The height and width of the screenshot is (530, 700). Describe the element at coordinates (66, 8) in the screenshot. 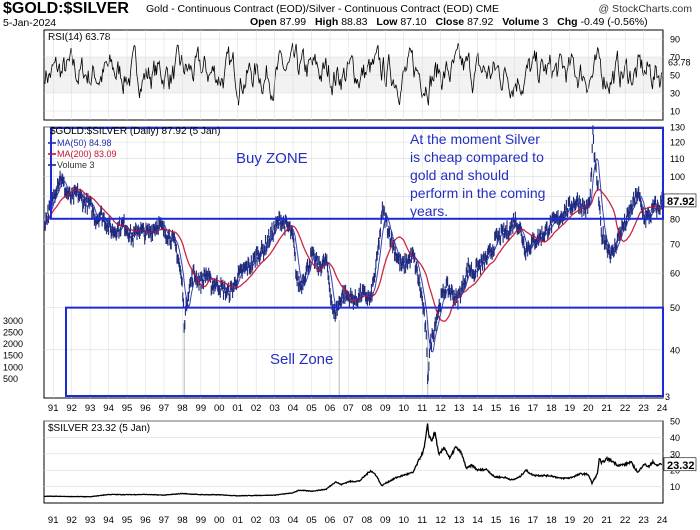

I see `symbol-title: $GOLD:$SILVER` at that location.